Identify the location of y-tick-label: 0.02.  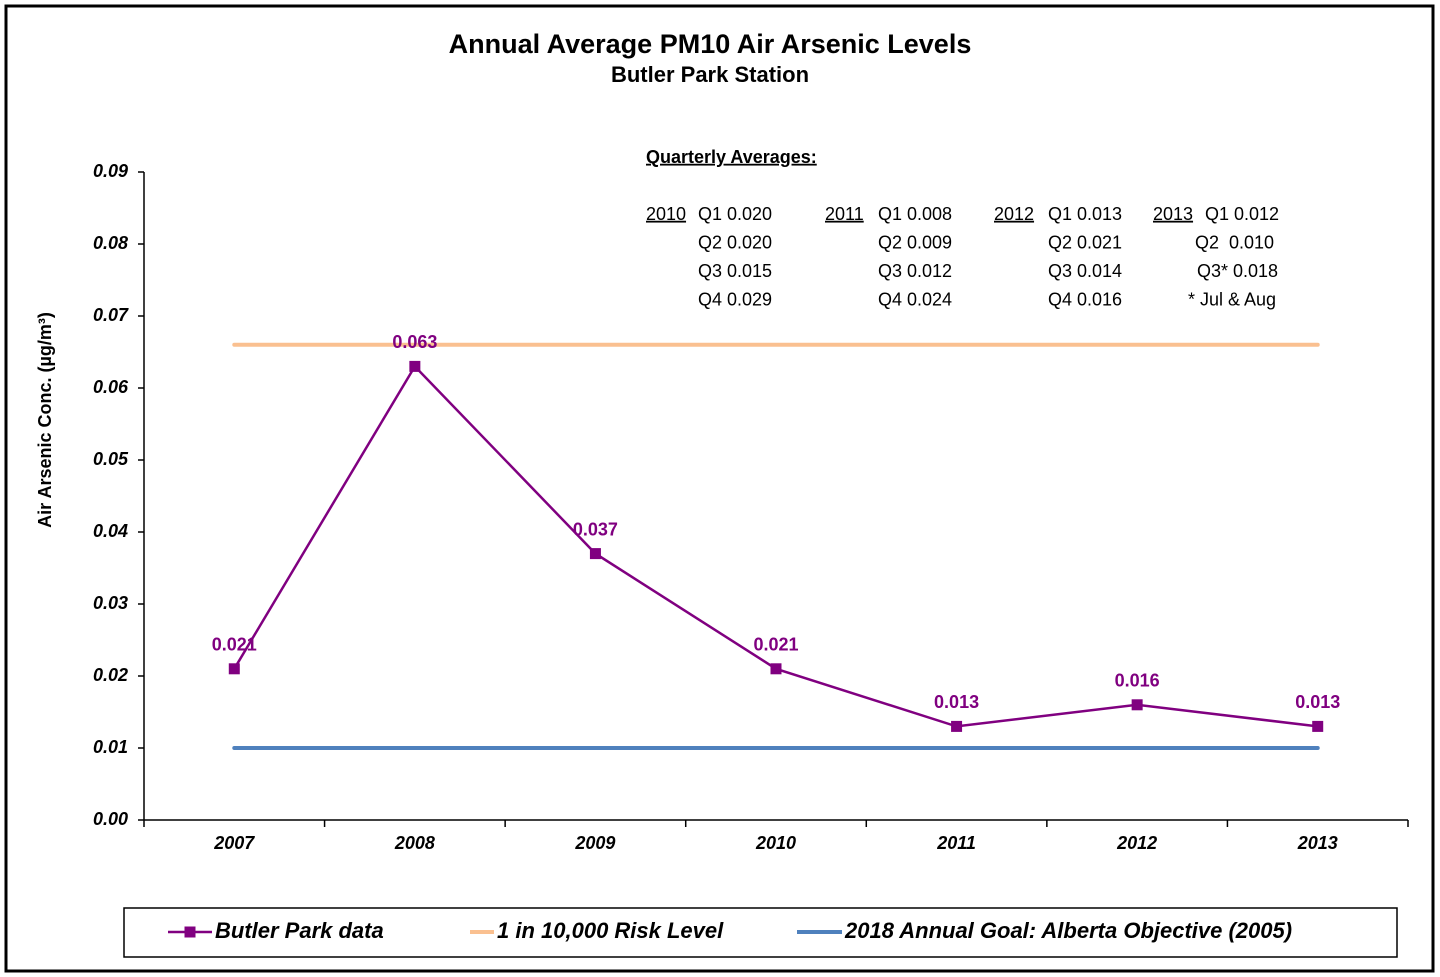
(110, 675).